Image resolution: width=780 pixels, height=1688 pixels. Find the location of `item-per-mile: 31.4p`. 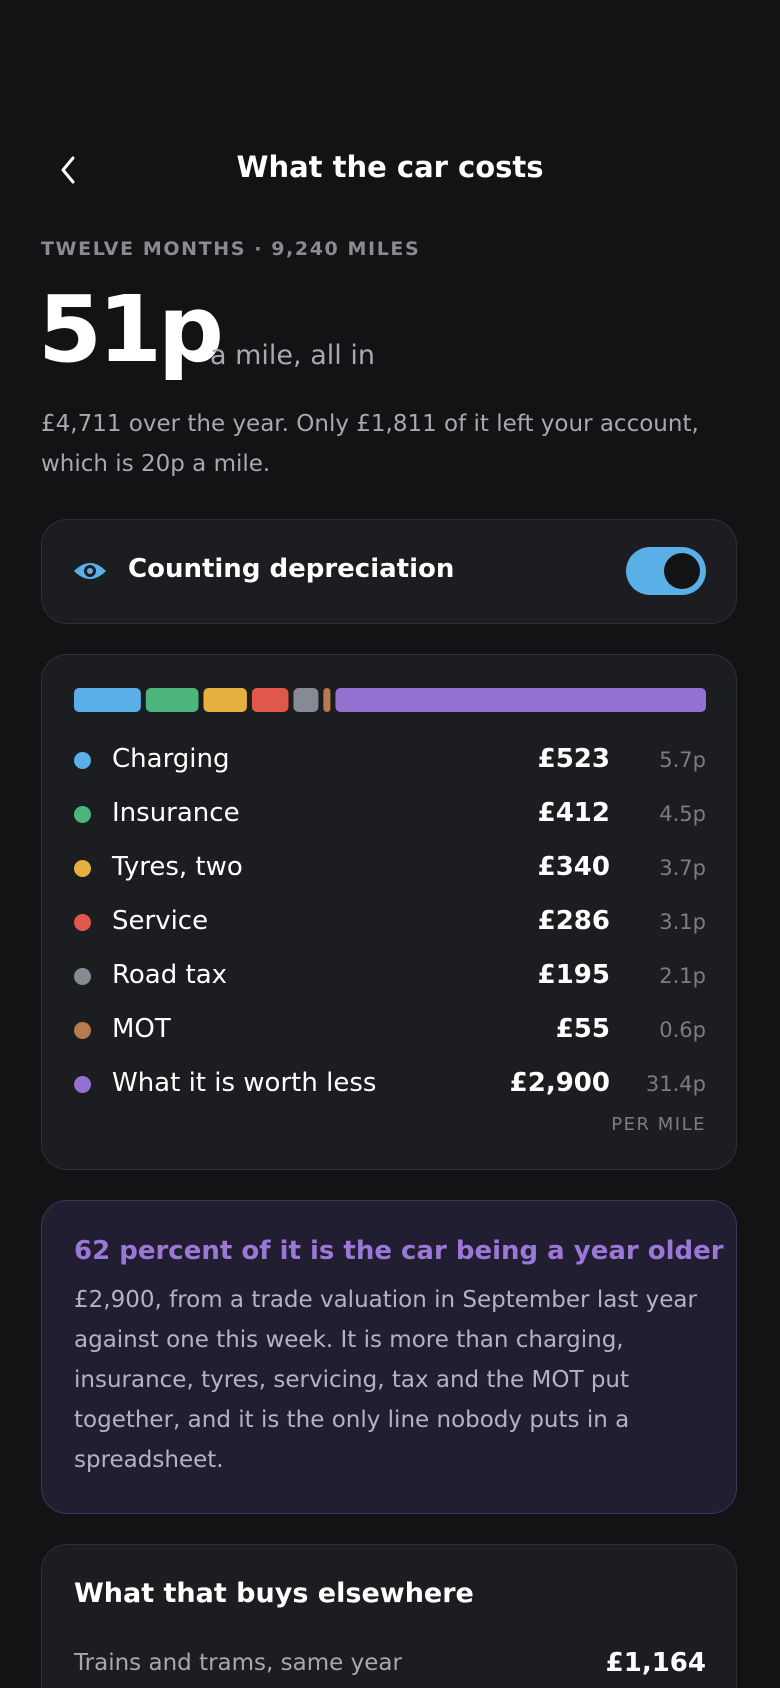

item-per-mile: 31.4p is located at coordinates (675, 1084).